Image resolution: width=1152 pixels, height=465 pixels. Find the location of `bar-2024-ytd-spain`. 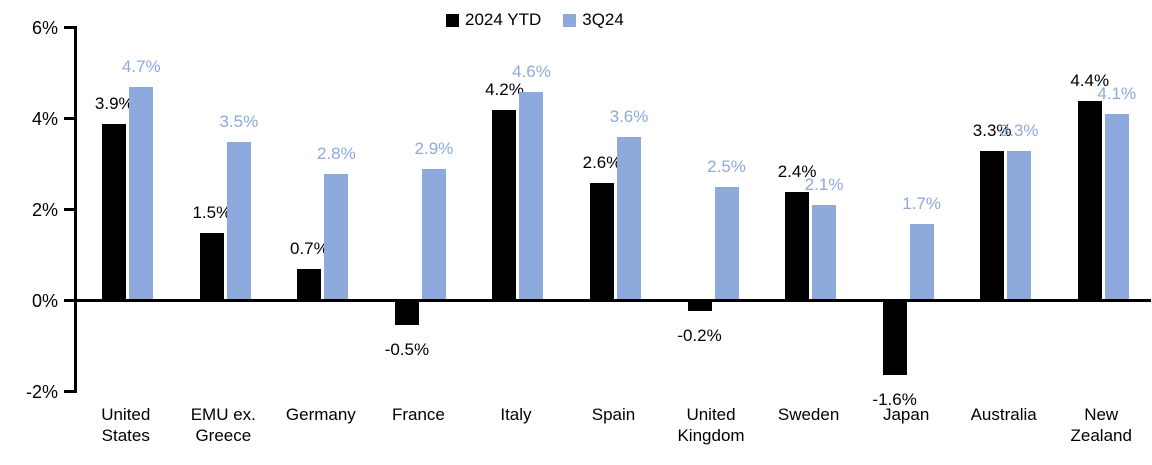

bar-2024-ytd-spain is located at coordinates (602, 241).